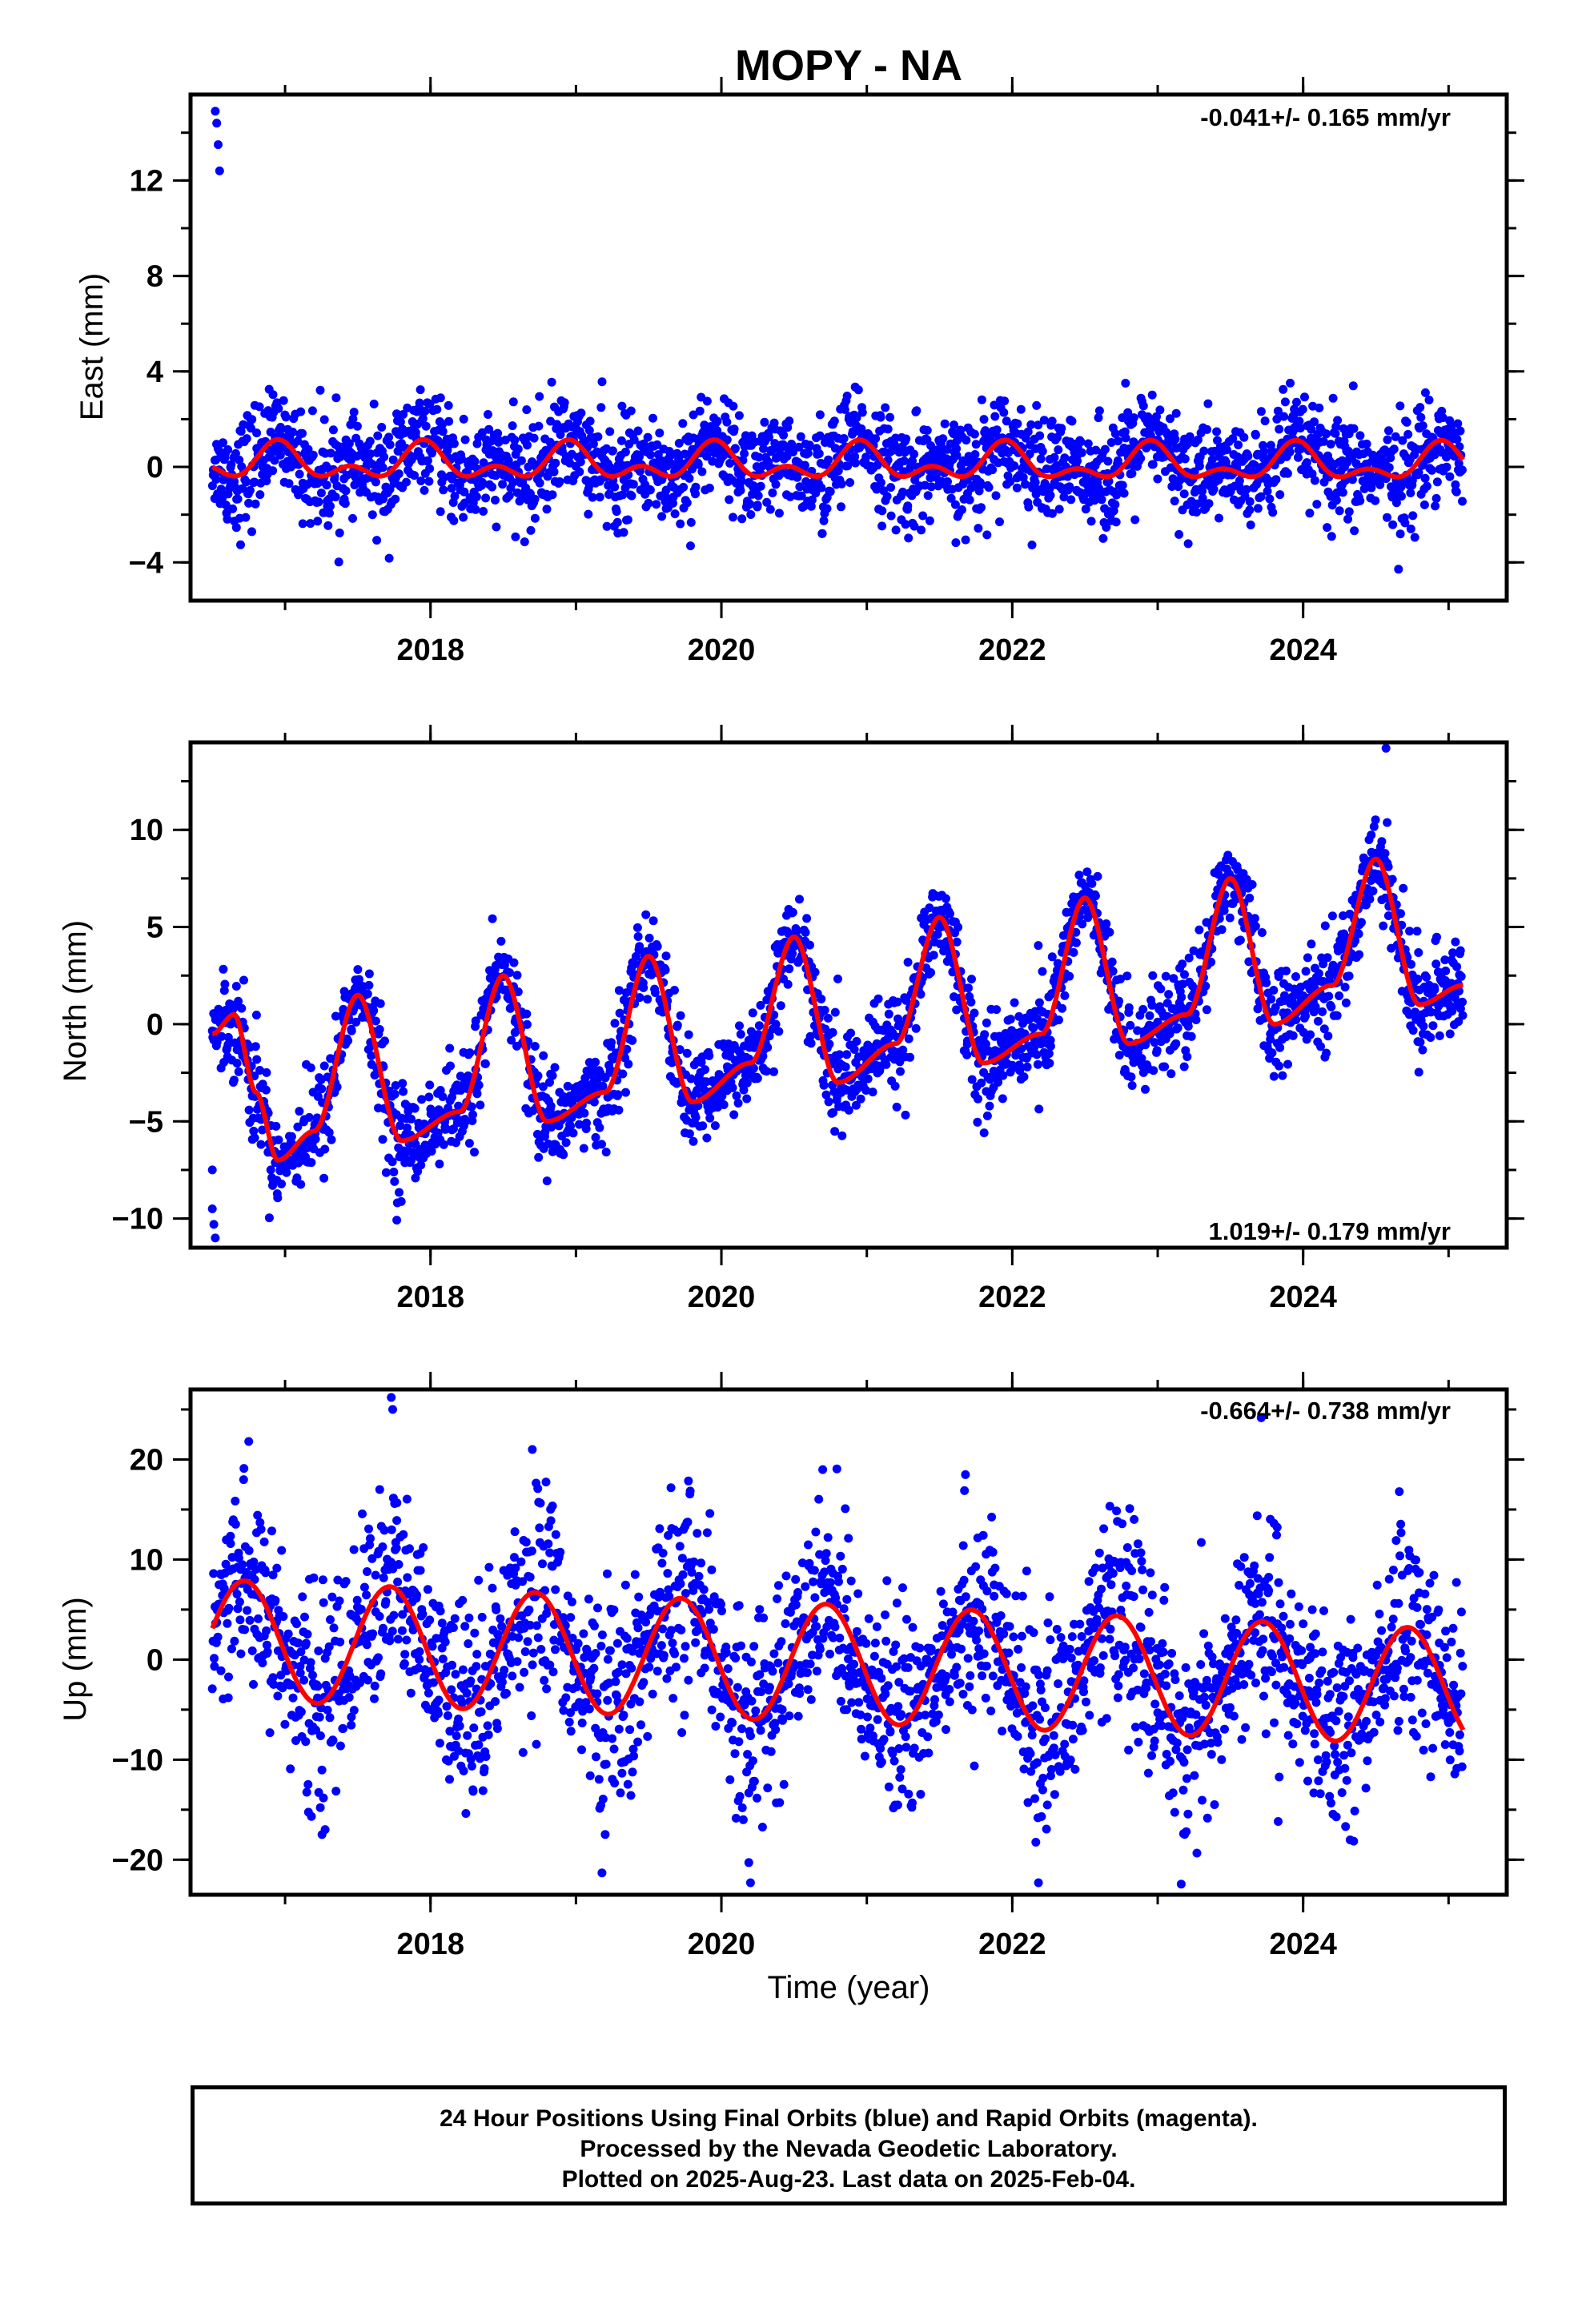 This screenshot has height=2324, width=1582. Describe the element at coordinates (155, 928) in the screenshot. I see `north-y-tick-label: 5` at that location.